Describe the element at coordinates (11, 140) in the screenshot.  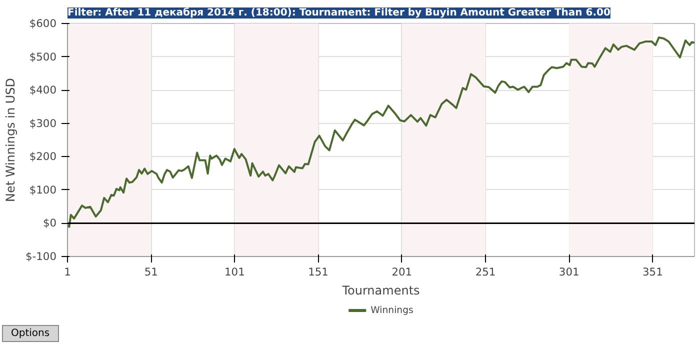
I see `y-axis-title: Net Winnings in USD` at that location.